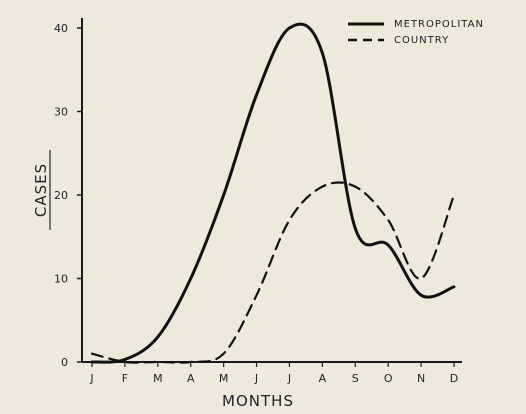 This screenshot has height=414, width=526. Describe the element at coordinates (439, 24) in the screenshot. I see `legend-label-metropolitan: METROPOLITAN` at that location.